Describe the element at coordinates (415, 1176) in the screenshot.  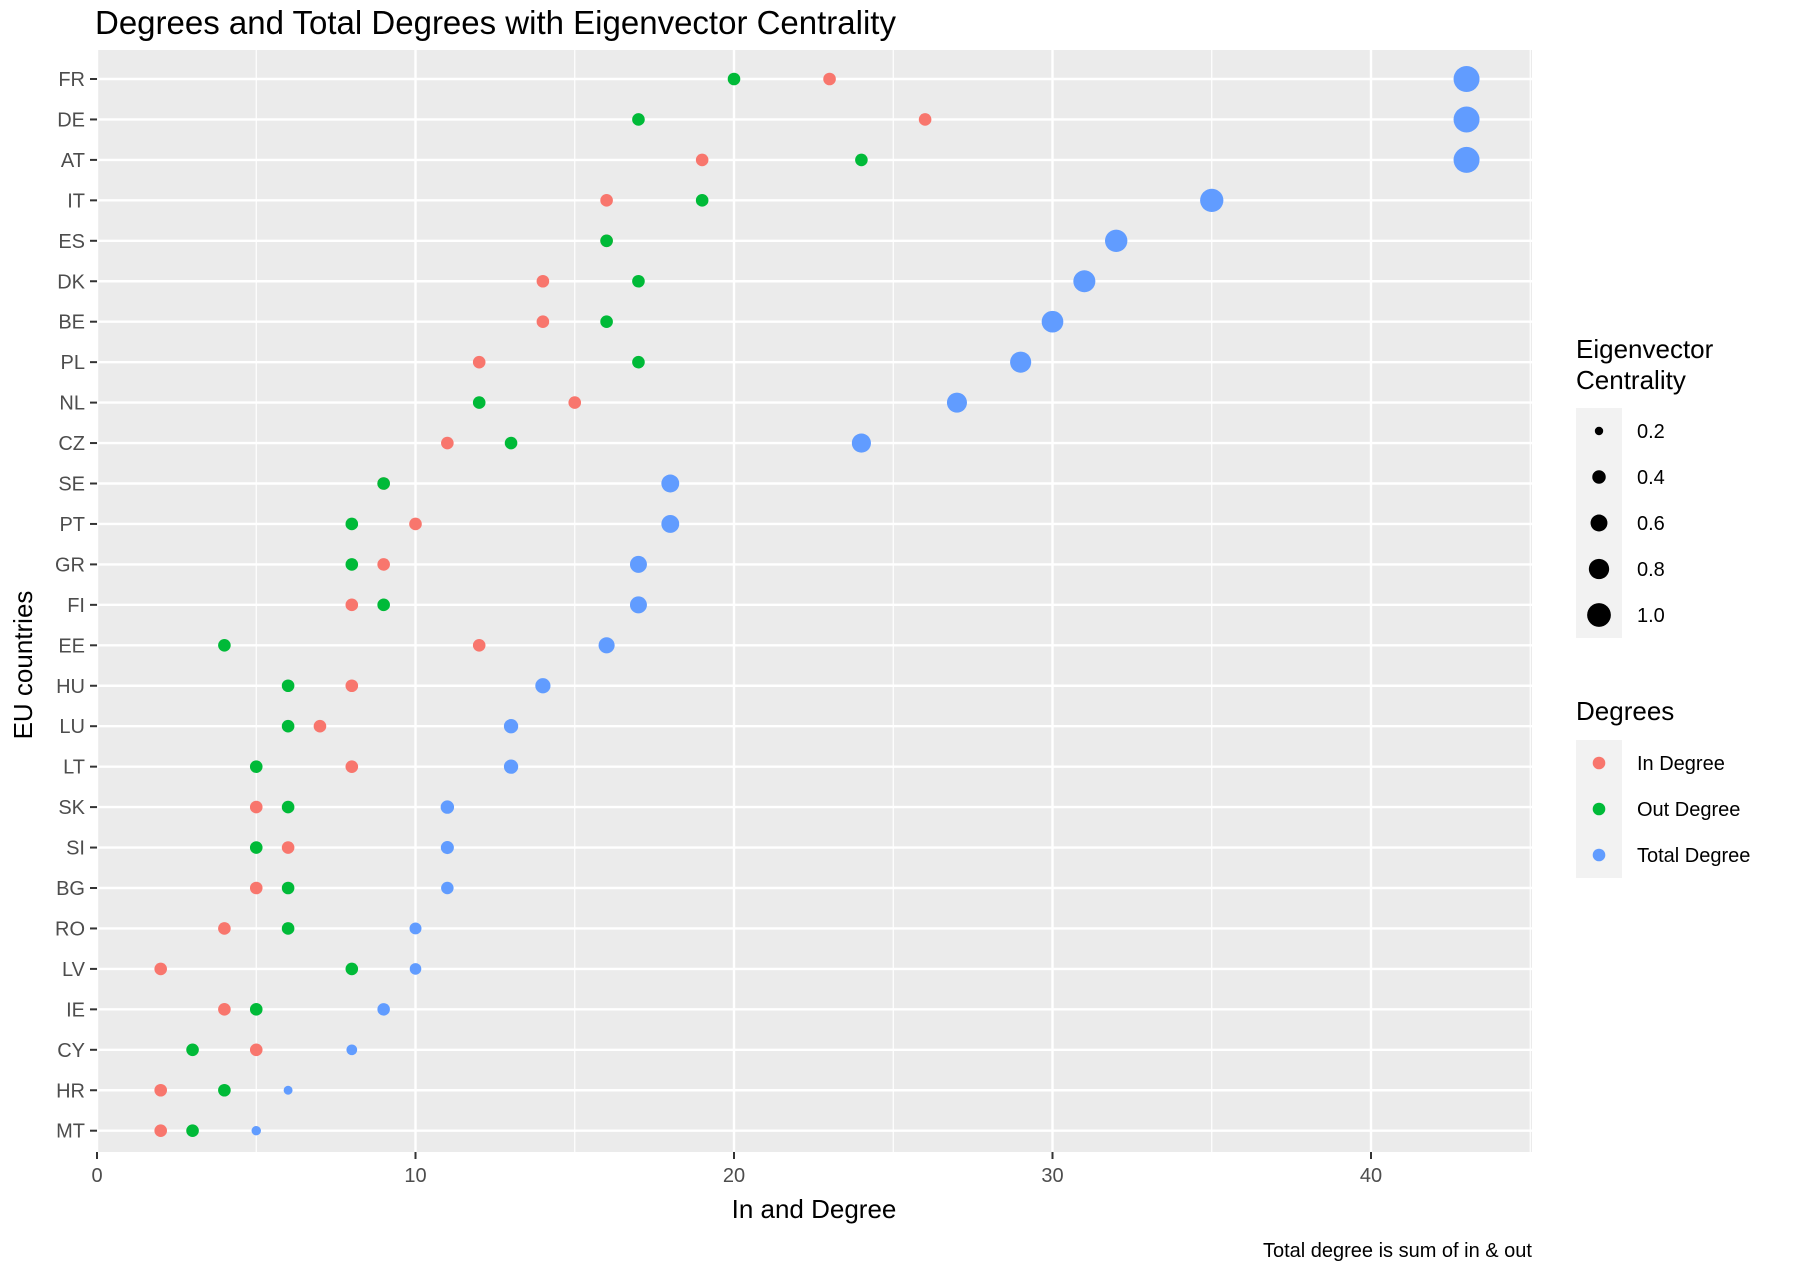
I see `x-tick-label: 10` at that location.